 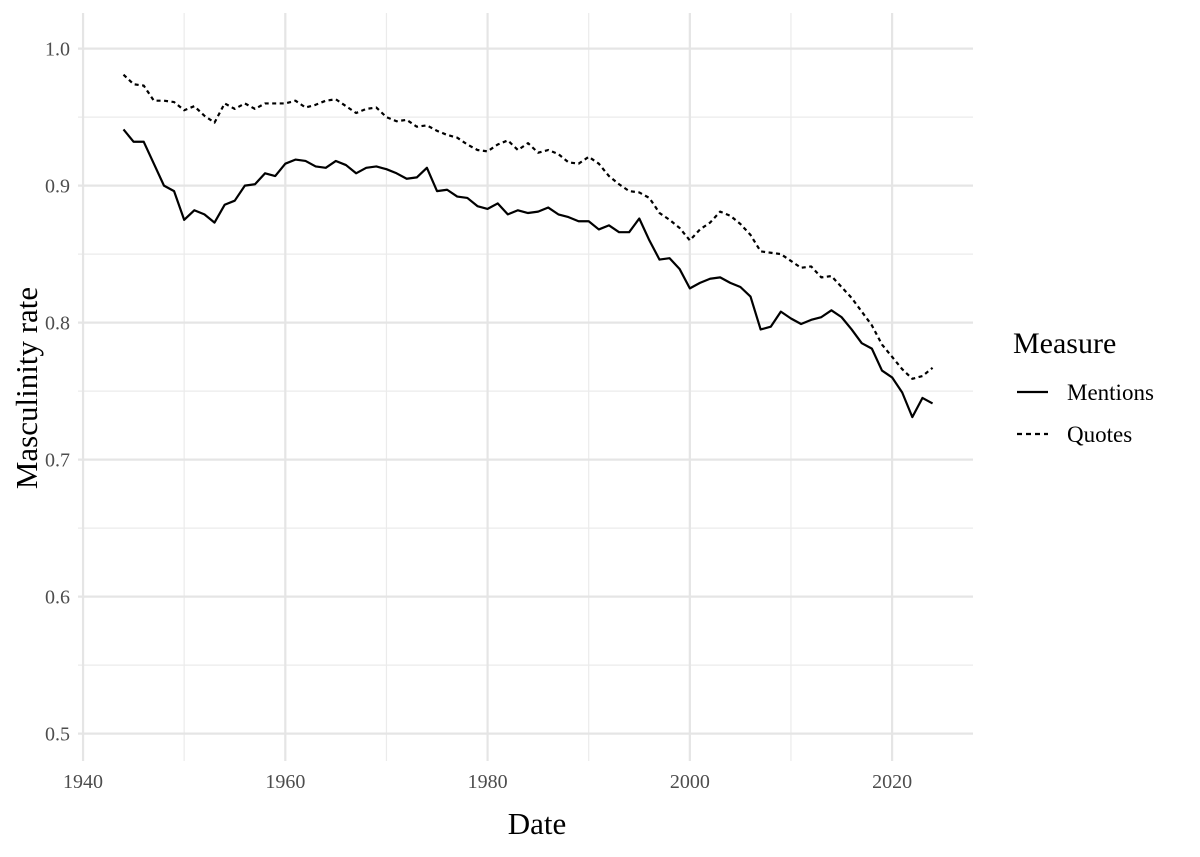 I want to click on x-tick-label: 2000, so click(x=690, y=782).